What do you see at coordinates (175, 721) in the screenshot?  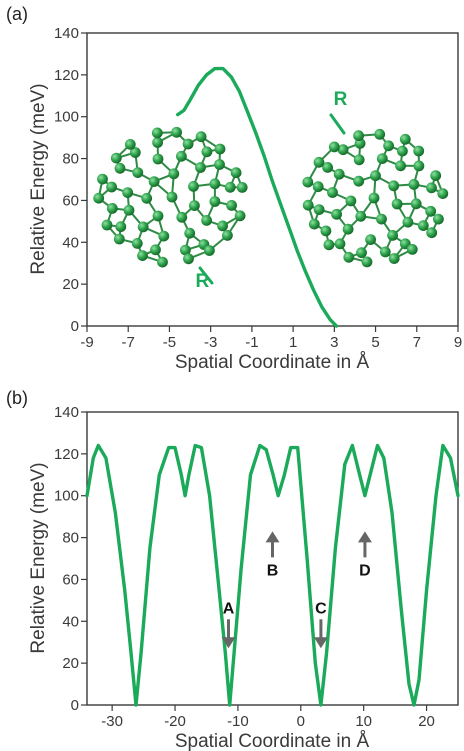 I see `x-tick-label: -20` at bounding box center [175, 721].